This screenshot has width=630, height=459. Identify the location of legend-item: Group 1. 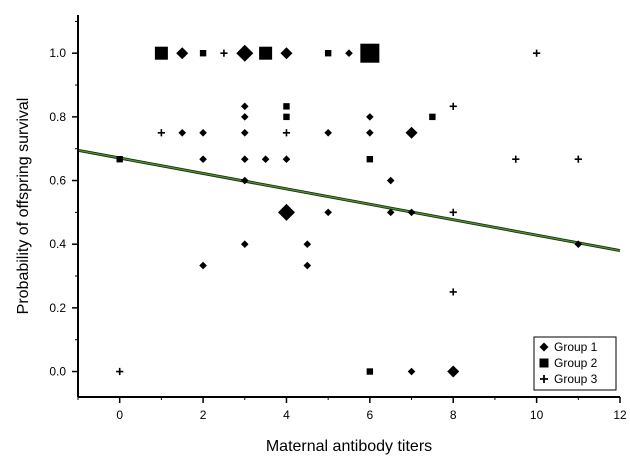
(568, 347).